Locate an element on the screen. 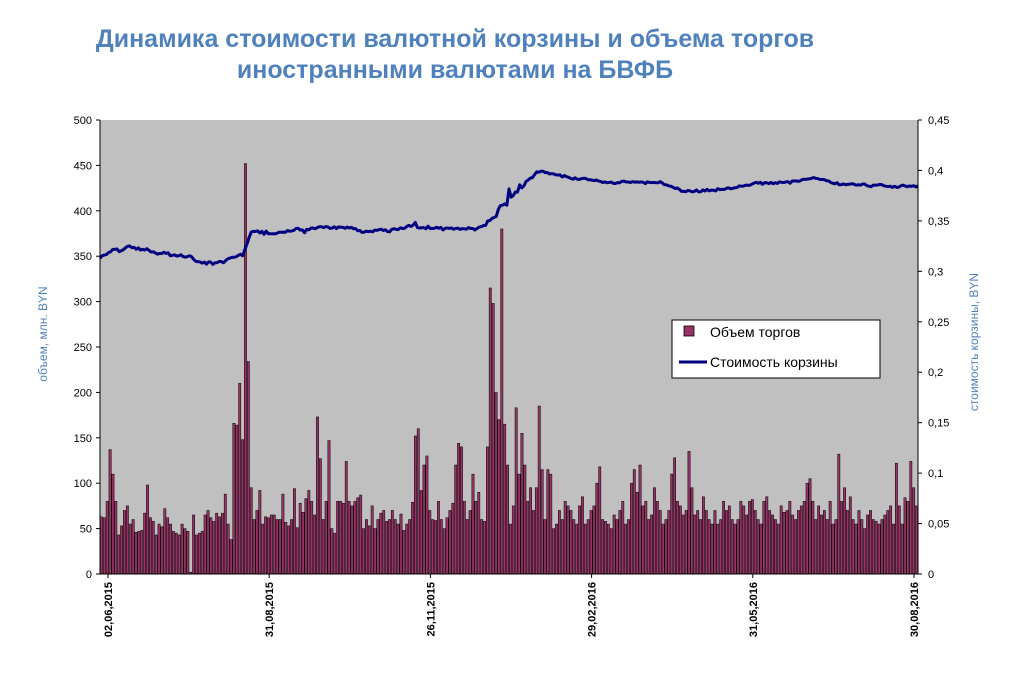  legend-line-label: Стоимость корзины is located at coordinates (774, 362).